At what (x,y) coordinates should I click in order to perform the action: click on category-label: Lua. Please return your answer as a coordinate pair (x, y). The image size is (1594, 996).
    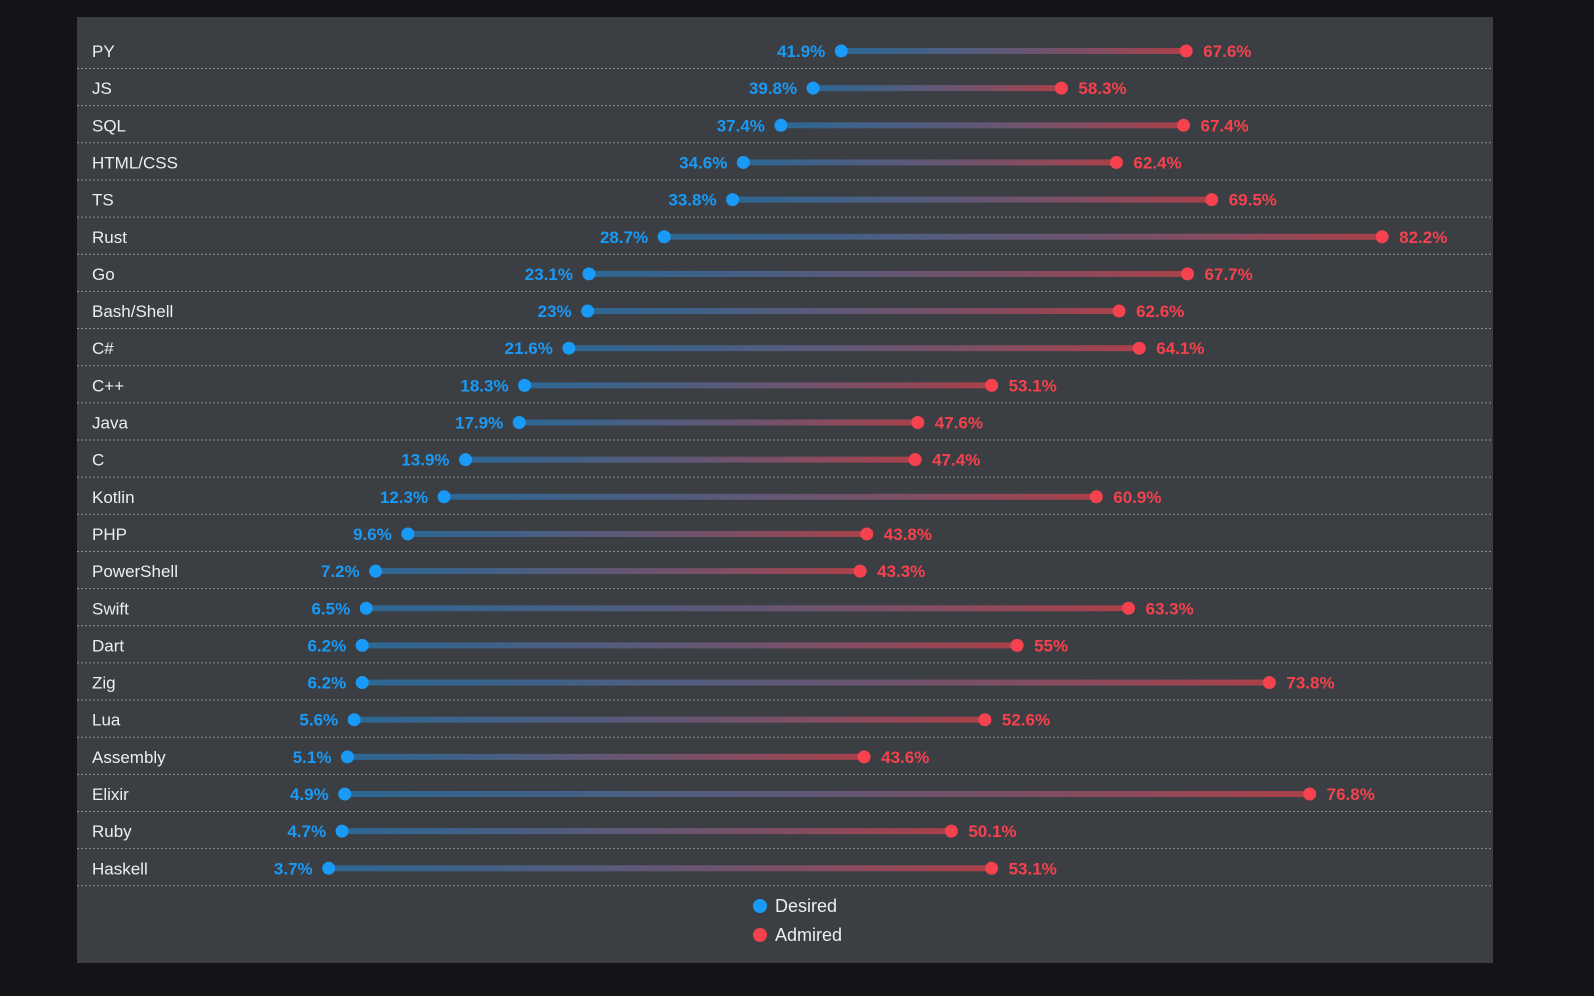
    Looking at the image, I should click on (106, 720).